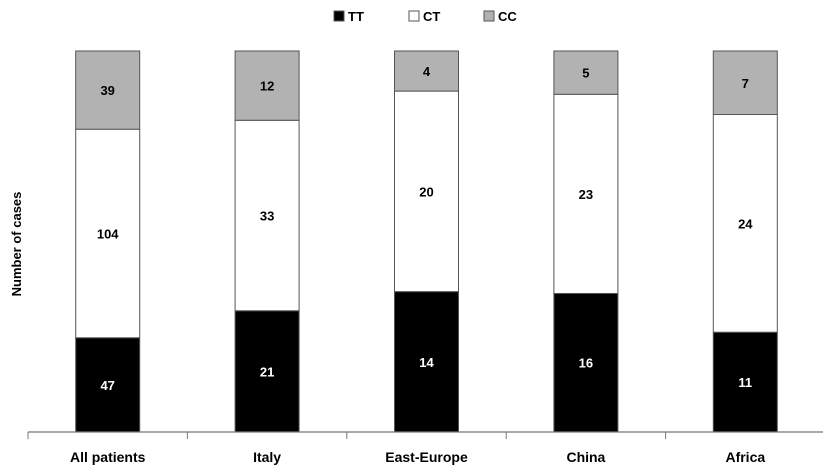  What do you see at coordinates (585, 457) in the screenshot?
I see `x-tick-label: China` at bounding box center [585, 457].